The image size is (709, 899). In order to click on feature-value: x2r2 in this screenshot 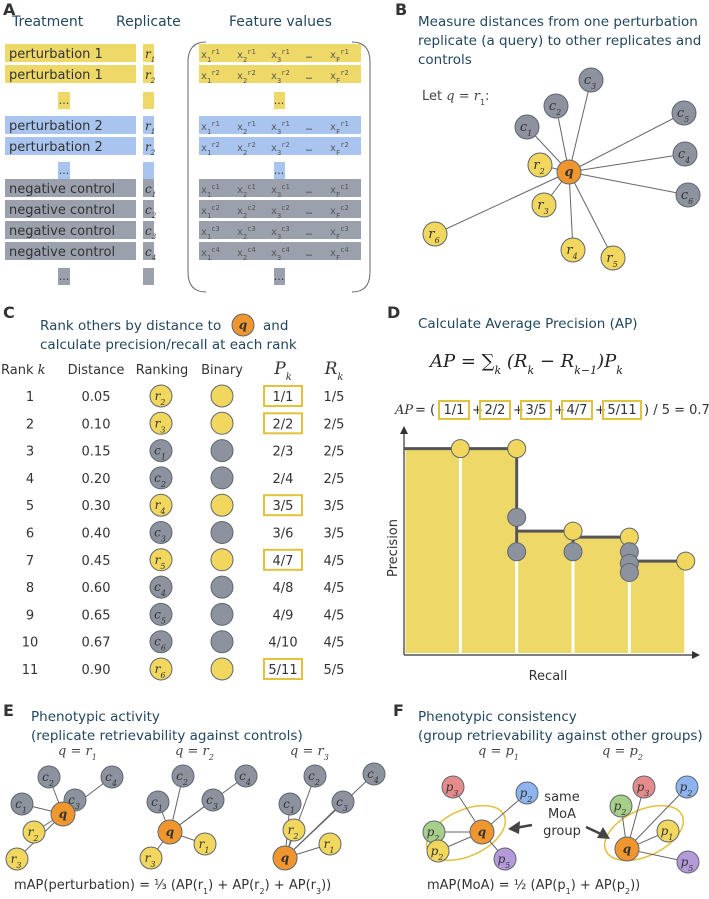, I will do `click(246, 149)`.